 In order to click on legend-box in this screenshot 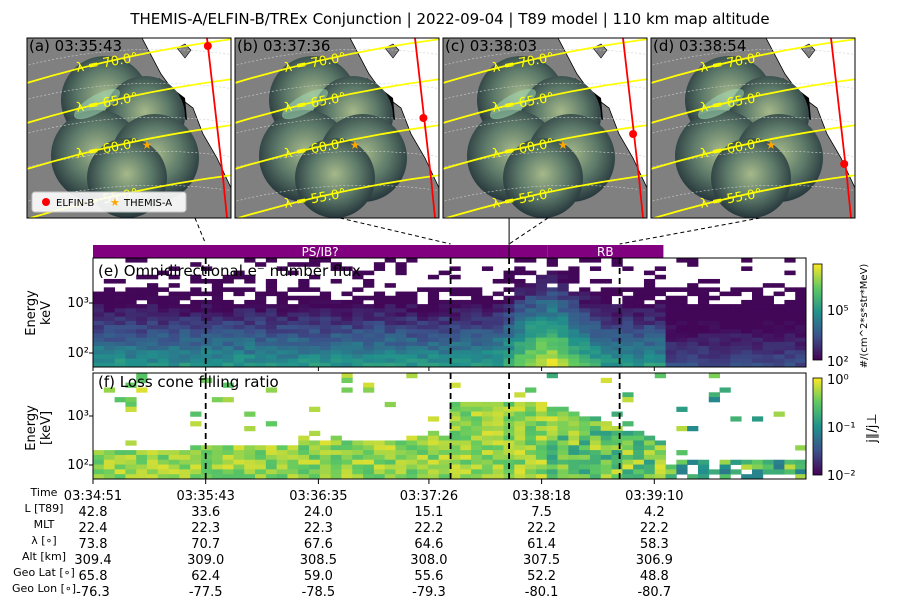, I will do `click(109, 202)`.